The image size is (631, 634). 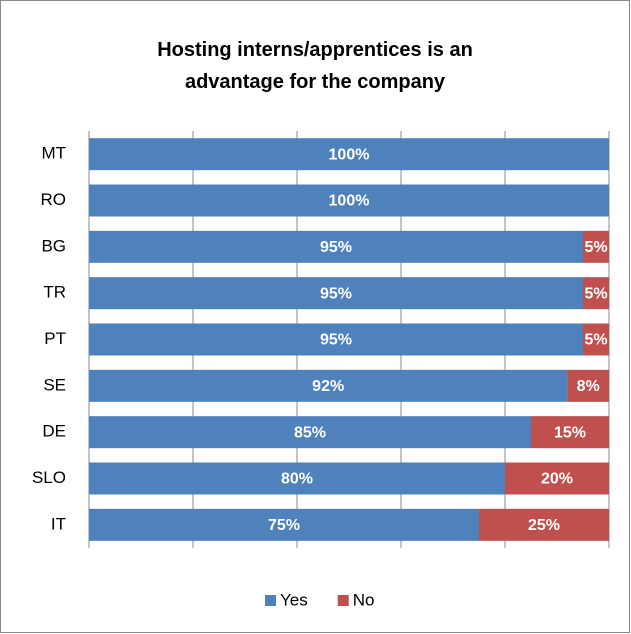 What do you see at coordinates (294, 599) in the screenshot?
I see `legend-label: Yes` at bounding box center [294, 599].